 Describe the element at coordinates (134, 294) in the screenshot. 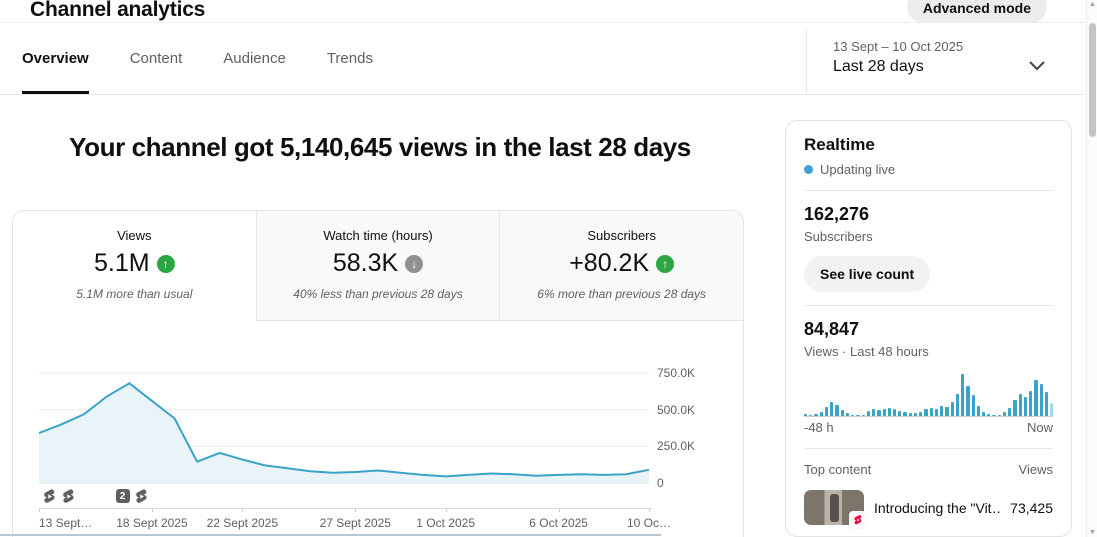

I see `kpi-note: 5.1M more than usual` at that location.